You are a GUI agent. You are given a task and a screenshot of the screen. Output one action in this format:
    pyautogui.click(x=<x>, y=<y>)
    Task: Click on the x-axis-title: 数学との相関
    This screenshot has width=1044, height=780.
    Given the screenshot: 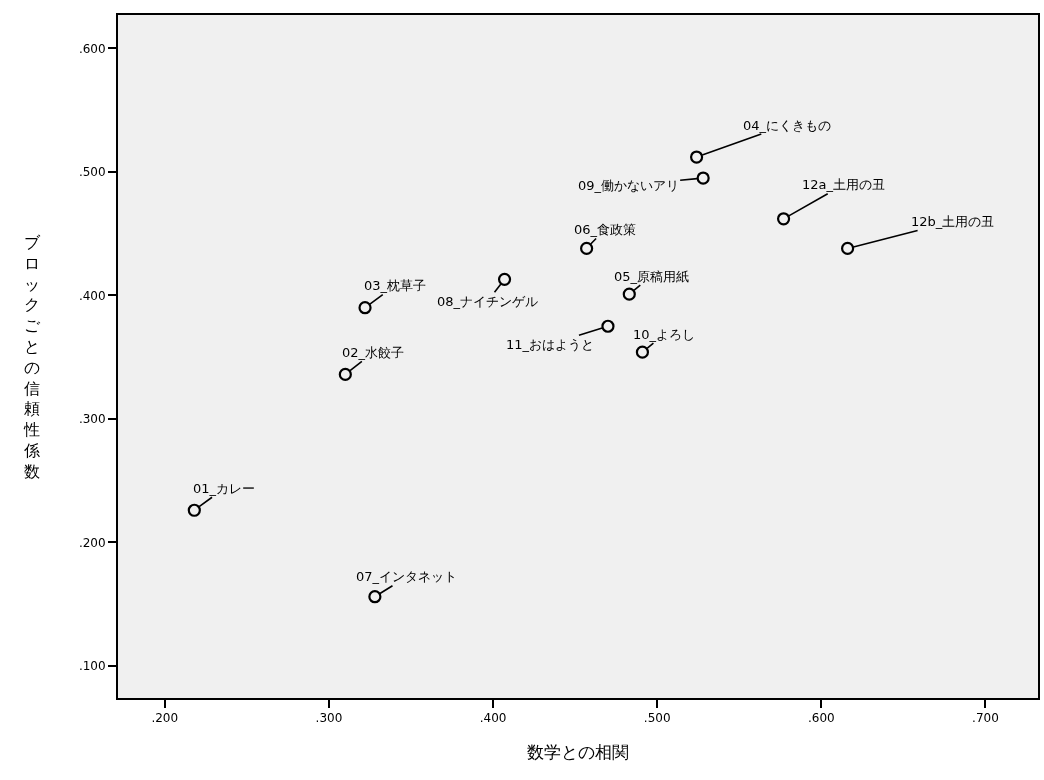 What is the action you would take?
    pyautogui.click(x=578, y=752)
    